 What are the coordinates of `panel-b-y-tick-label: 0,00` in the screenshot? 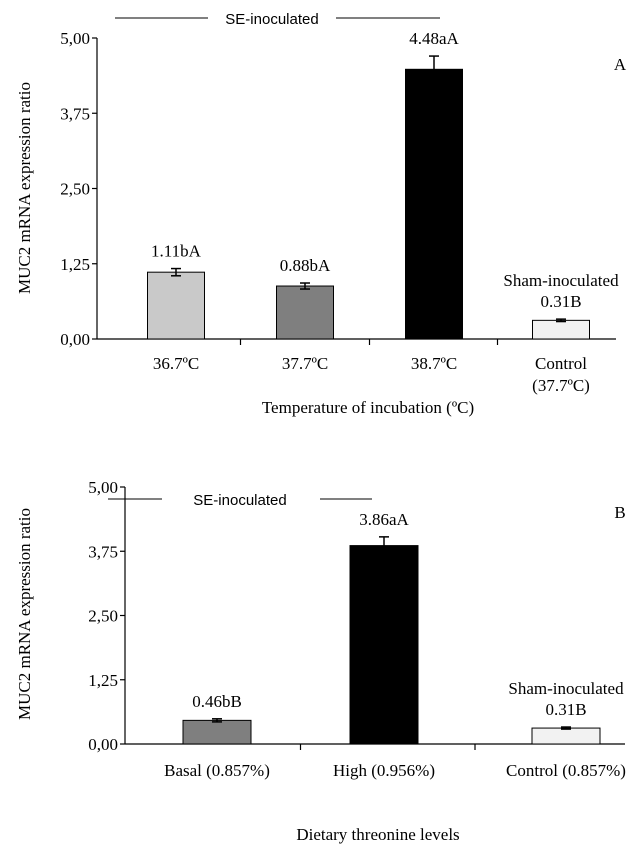 It's located at (103, 744).